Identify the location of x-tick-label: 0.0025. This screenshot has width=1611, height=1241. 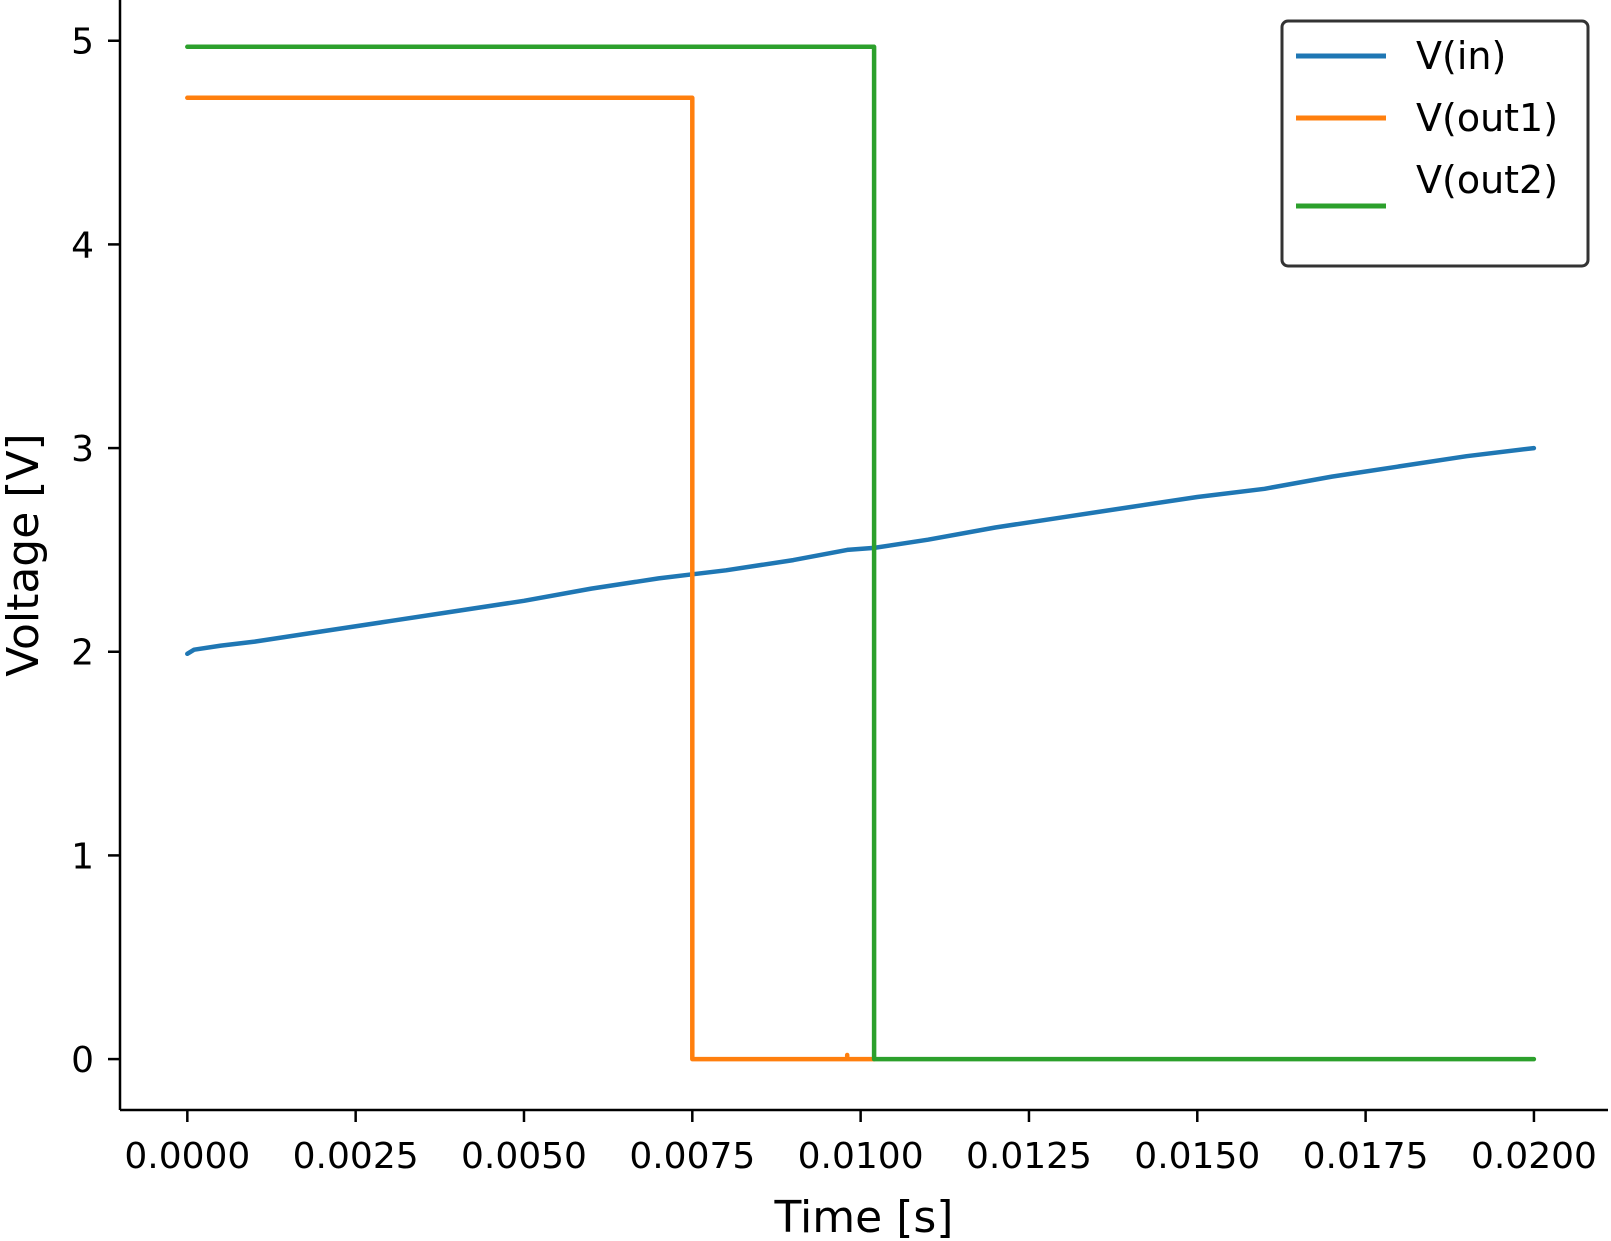
(356, 1156).